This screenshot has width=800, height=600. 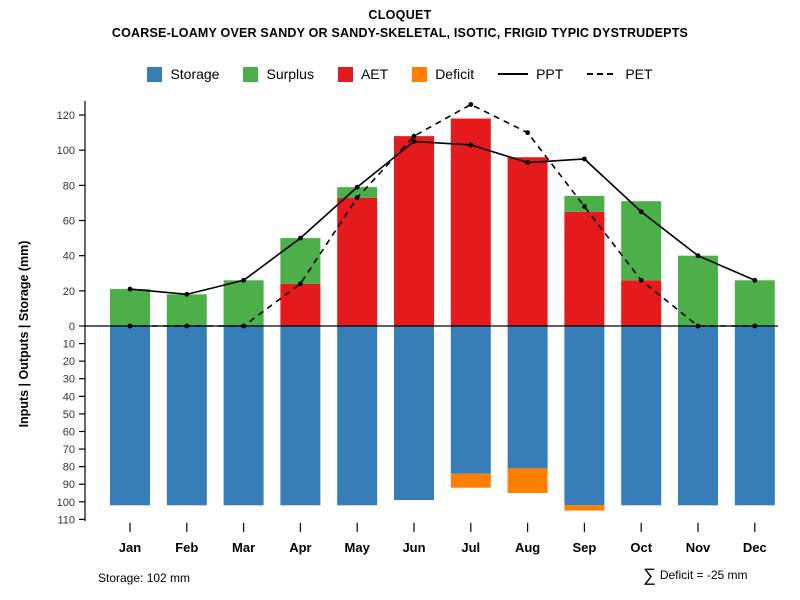 What do you see at coordinates (69, 362) in the screenshot?
I see `y-tick-label-lower: 20` at bounding box center [69, 362].